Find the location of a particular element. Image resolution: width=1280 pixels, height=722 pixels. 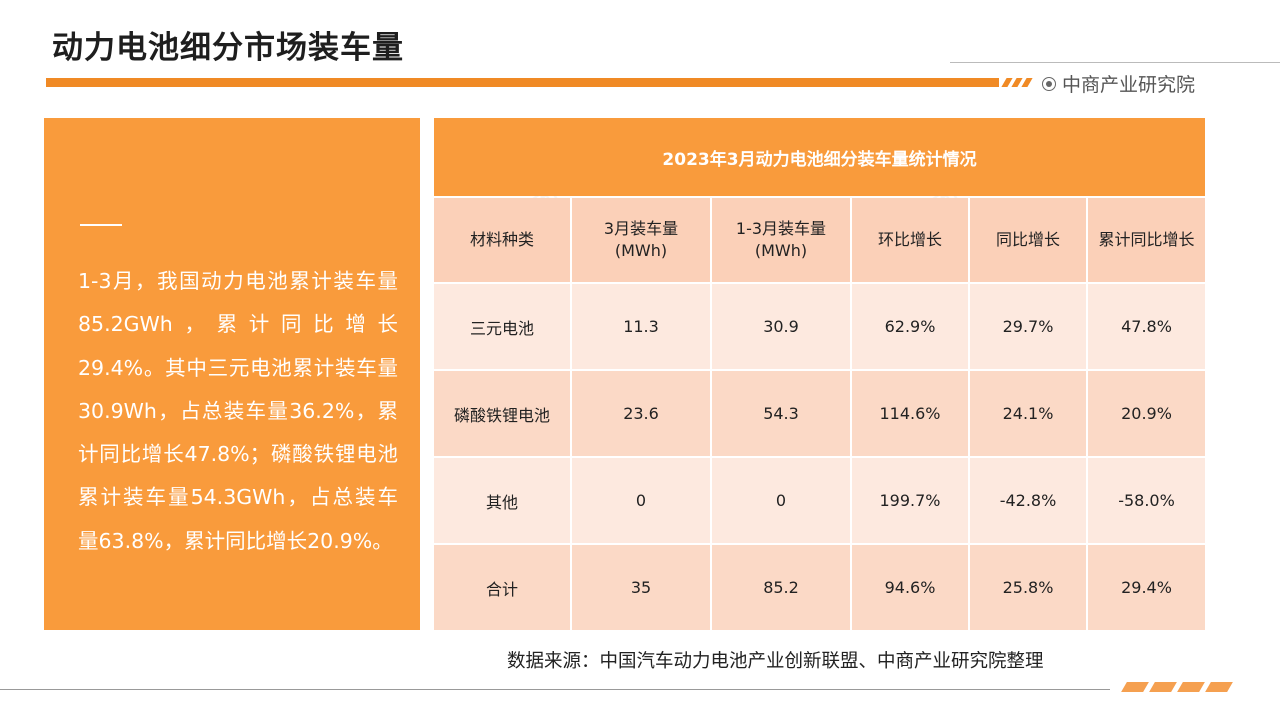

column-header: 1-3月装车量 (MWh) is located at coordinates (780, 240).